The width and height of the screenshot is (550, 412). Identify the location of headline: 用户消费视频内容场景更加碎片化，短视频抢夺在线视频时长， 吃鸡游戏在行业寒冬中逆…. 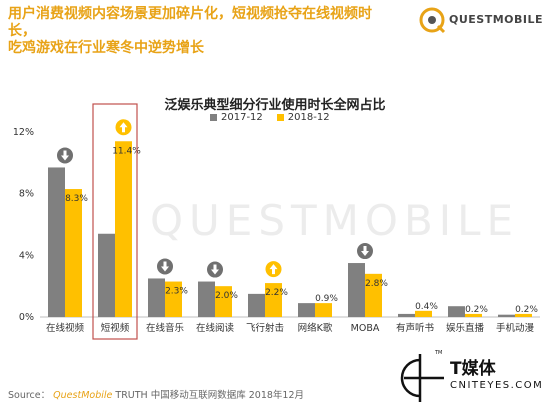
(203, 31).